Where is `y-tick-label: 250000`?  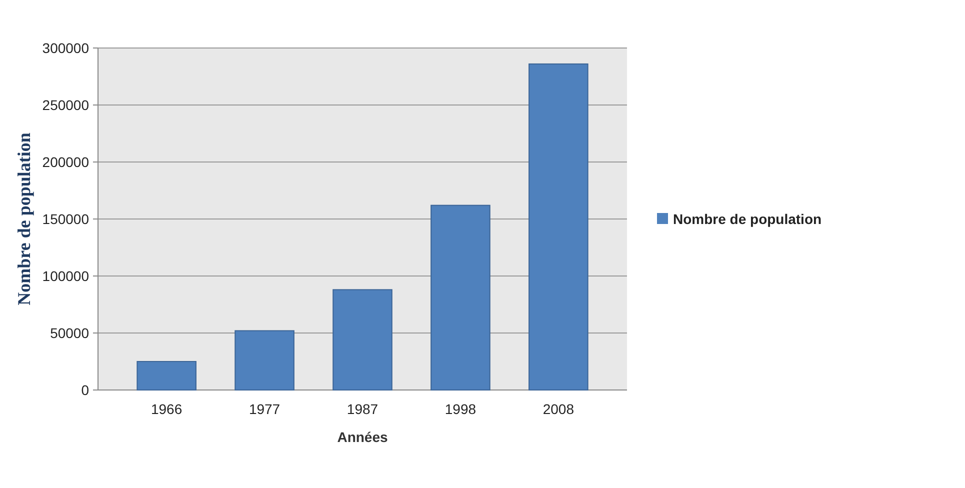 y-tick-label: 250000 is located at coordinates (66, 104).